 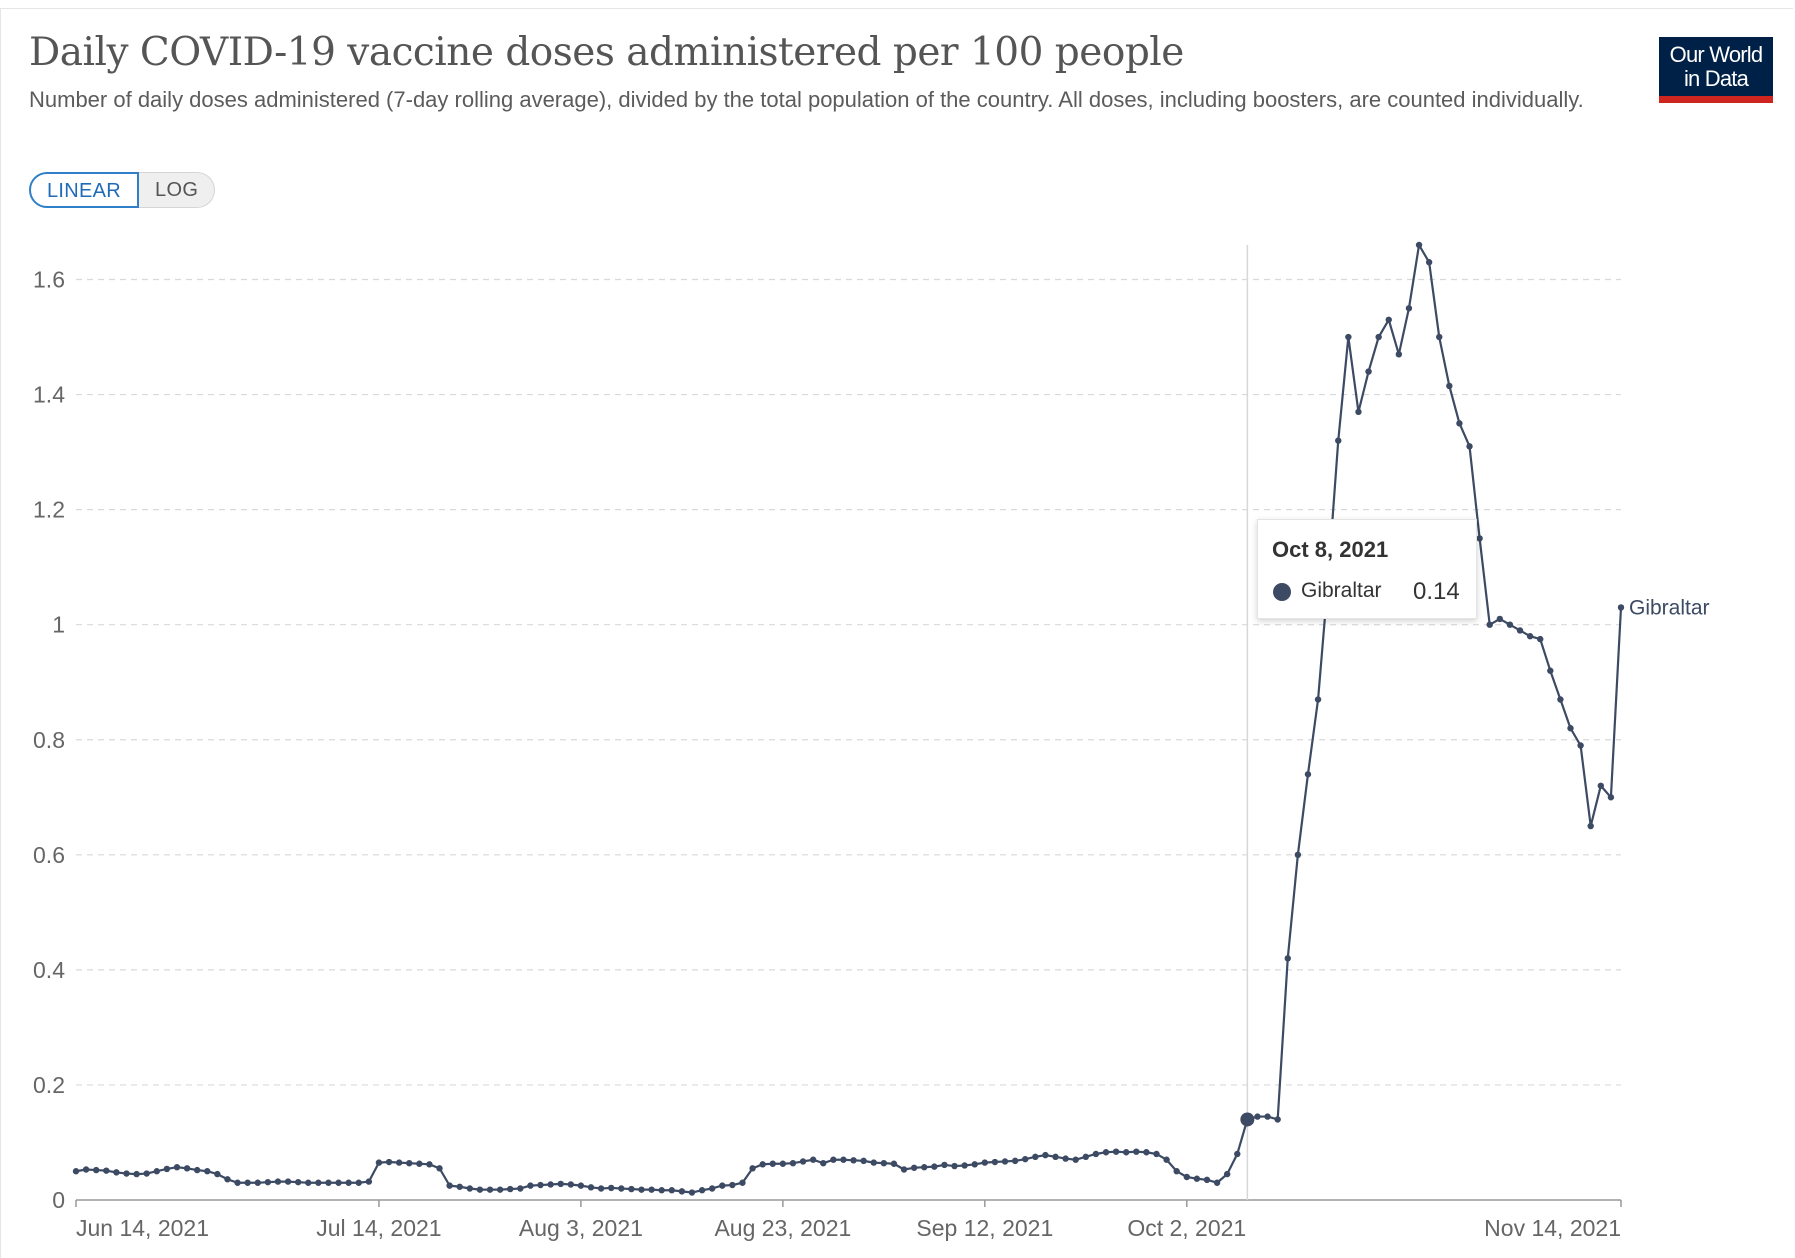 What do you see at coordinates (1247, 1119) in the screenshot?
I see `highlight-point` at bounding box center [1247, 1119].